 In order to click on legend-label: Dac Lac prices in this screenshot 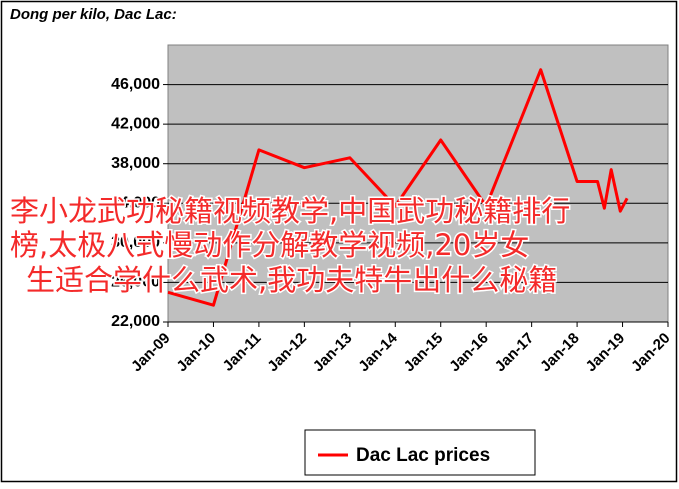, I will do `click(423, 455)`.